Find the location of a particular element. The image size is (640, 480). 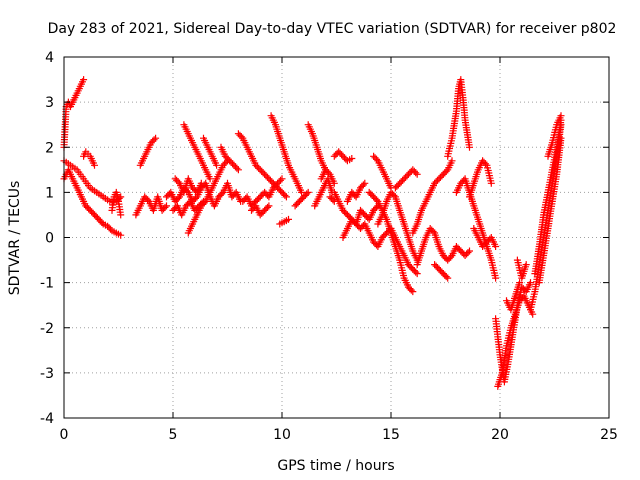

x-tick-label: 25 is located at coordinates (609, 435).